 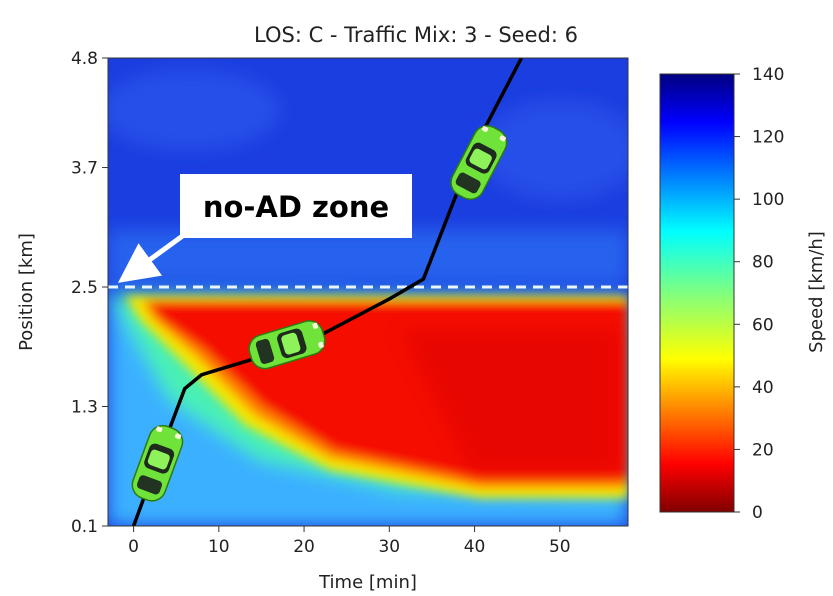 What do you see at coordinates (153, 256) in the screenshot?
I see `annotation-arrow` at bounding box center [153, 256].